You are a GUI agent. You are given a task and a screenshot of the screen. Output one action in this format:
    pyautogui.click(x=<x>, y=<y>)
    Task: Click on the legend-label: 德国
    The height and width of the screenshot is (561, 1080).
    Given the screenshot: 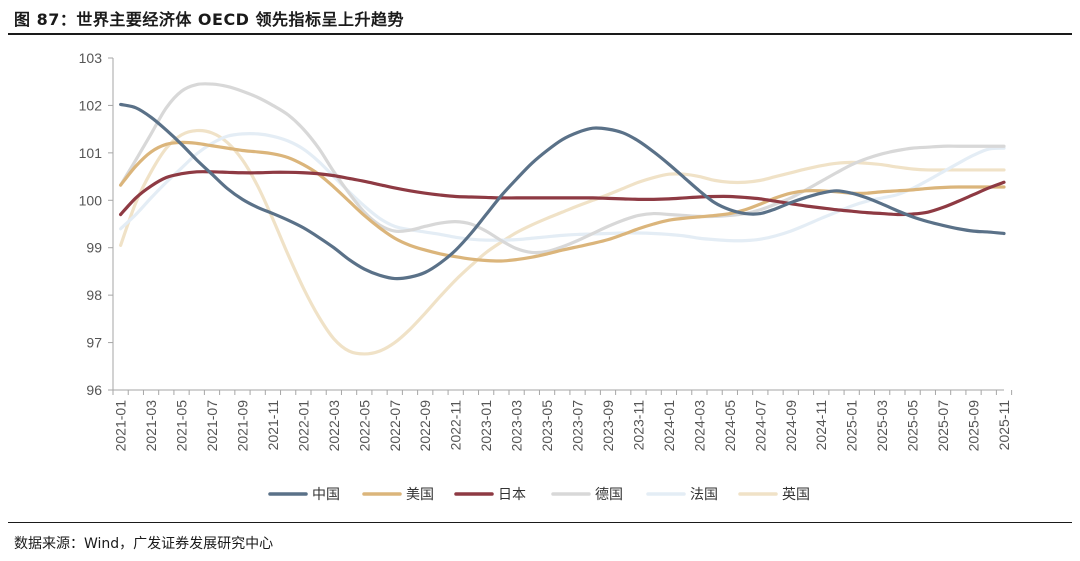 What is the action you would take?
    pyautogui.click(x=609, y=495)
    